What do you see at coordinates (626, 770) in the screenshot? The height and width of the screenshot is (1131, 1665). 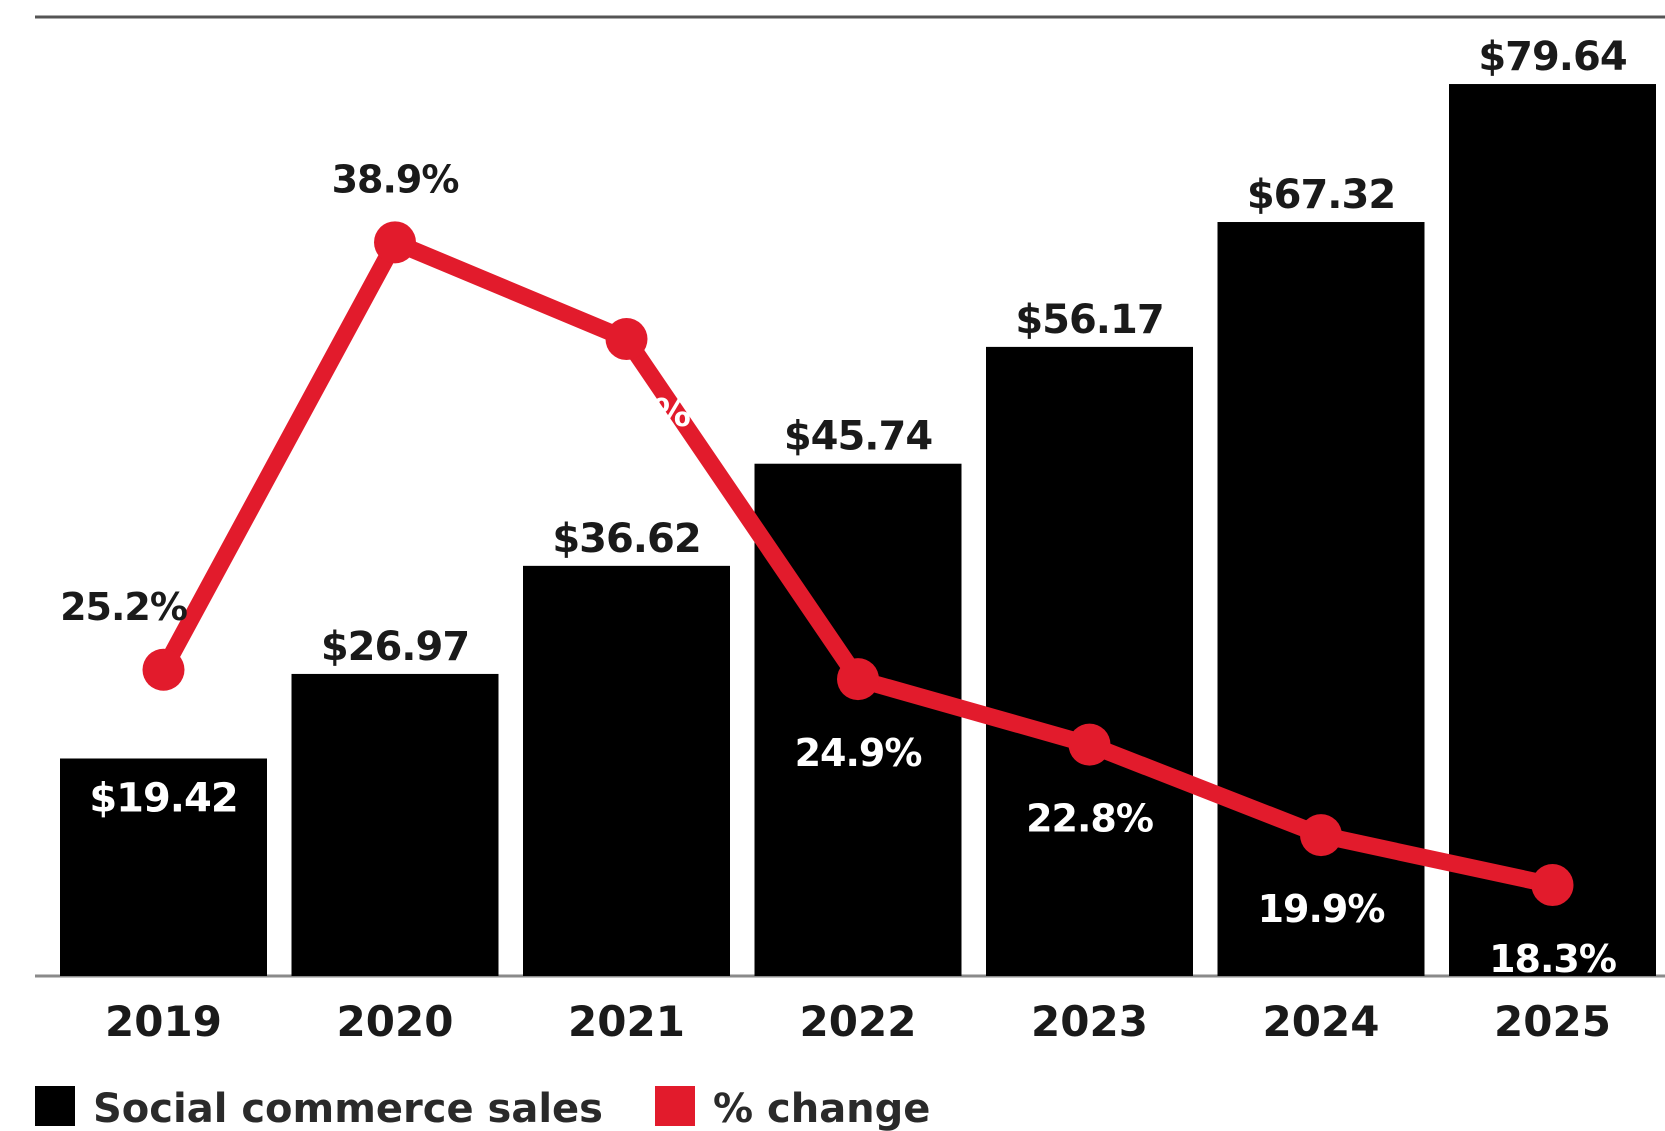 I see `bar-2021` at bounding box center [626, 770].